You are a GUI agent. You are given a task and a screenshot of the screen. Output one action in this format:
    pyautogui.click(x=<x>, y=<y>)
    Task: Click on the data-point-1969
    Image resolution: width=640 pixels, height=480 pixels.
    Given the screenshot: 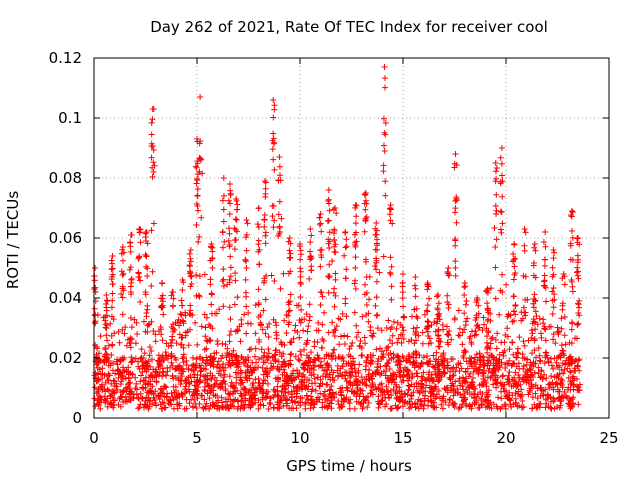 What is the action you would take?
    pyautogui.click(x=218, y=361)
    